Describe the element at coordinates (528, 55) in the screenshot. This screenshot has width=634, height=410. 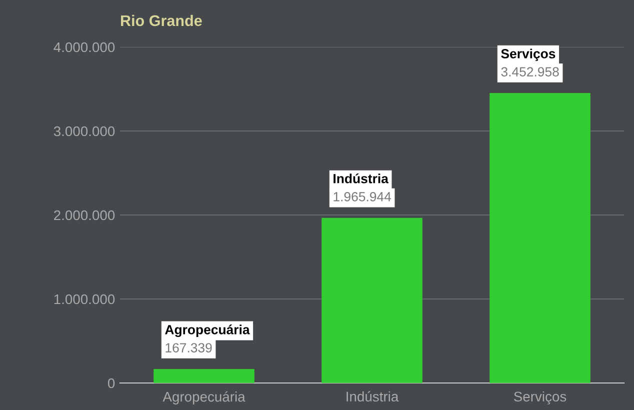
I see `category-label: Serviços` at that location.